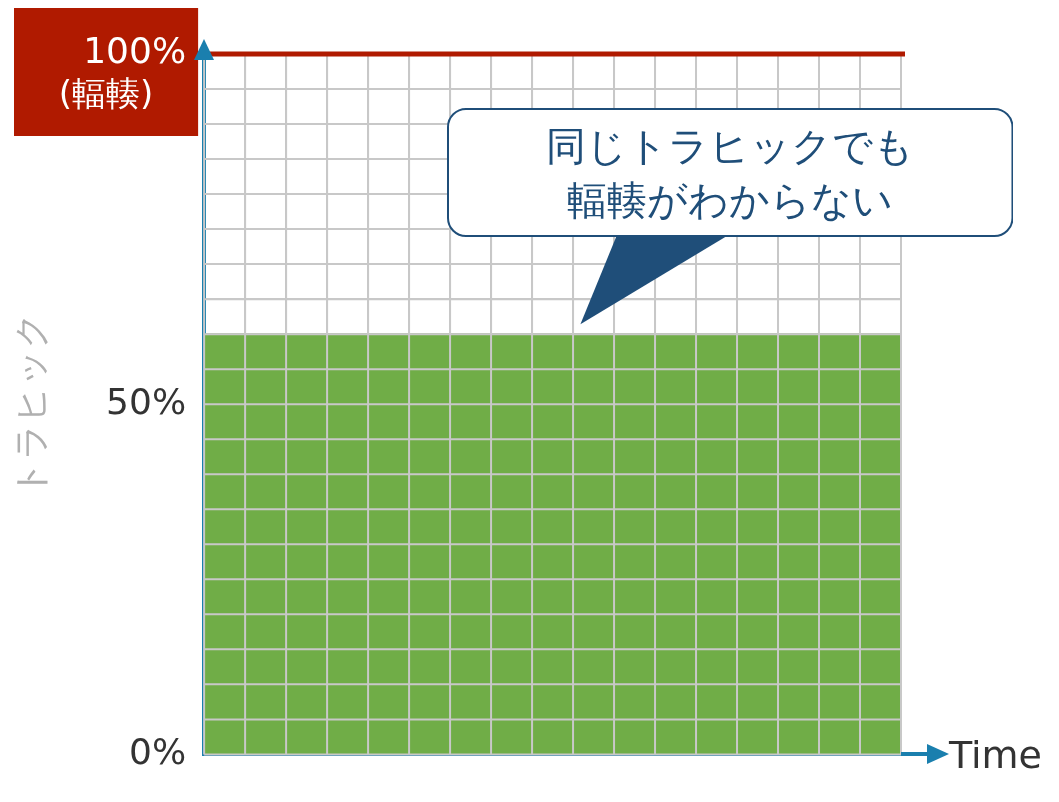  What do you see at coordinates (146, 401) in the screenshot?
I see `y-tick-label: 50%` at bounding box center [146, 401].